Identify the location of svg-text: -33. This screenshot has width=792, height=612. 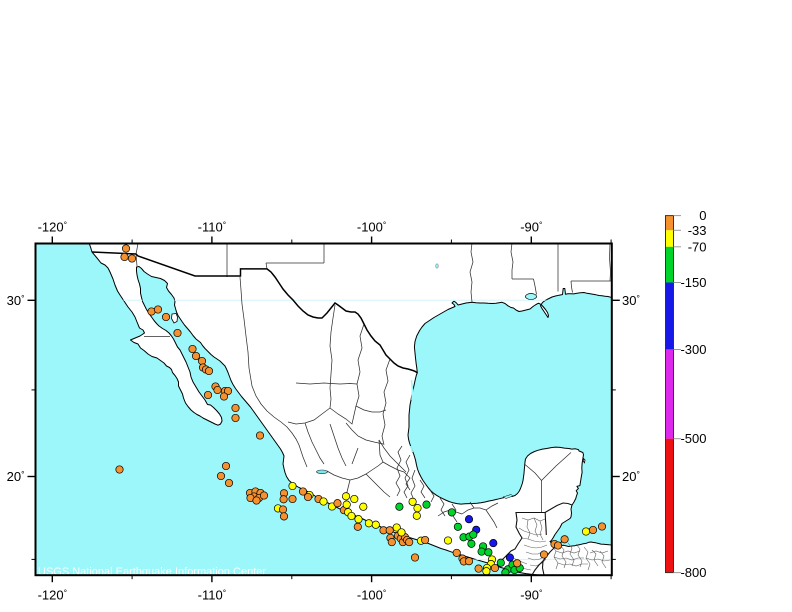
(697, 230).